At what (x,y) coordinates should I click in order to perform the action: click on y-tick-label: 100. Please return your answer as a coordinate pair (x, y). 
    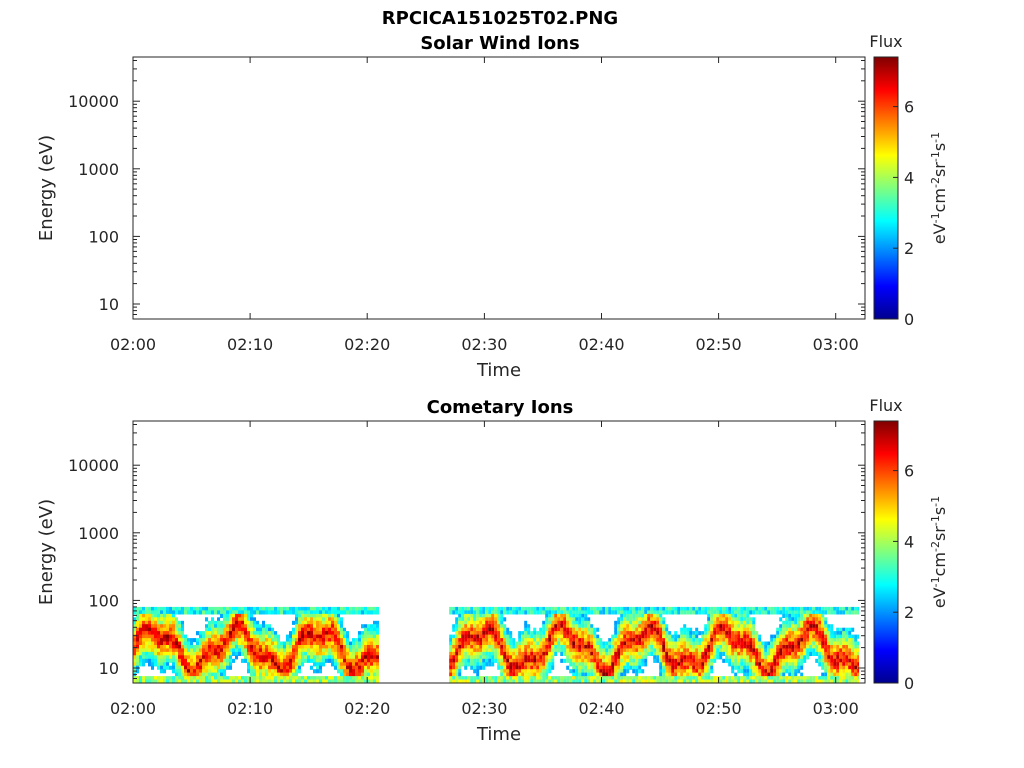
    Looking at the image, I should click on (103, 600).